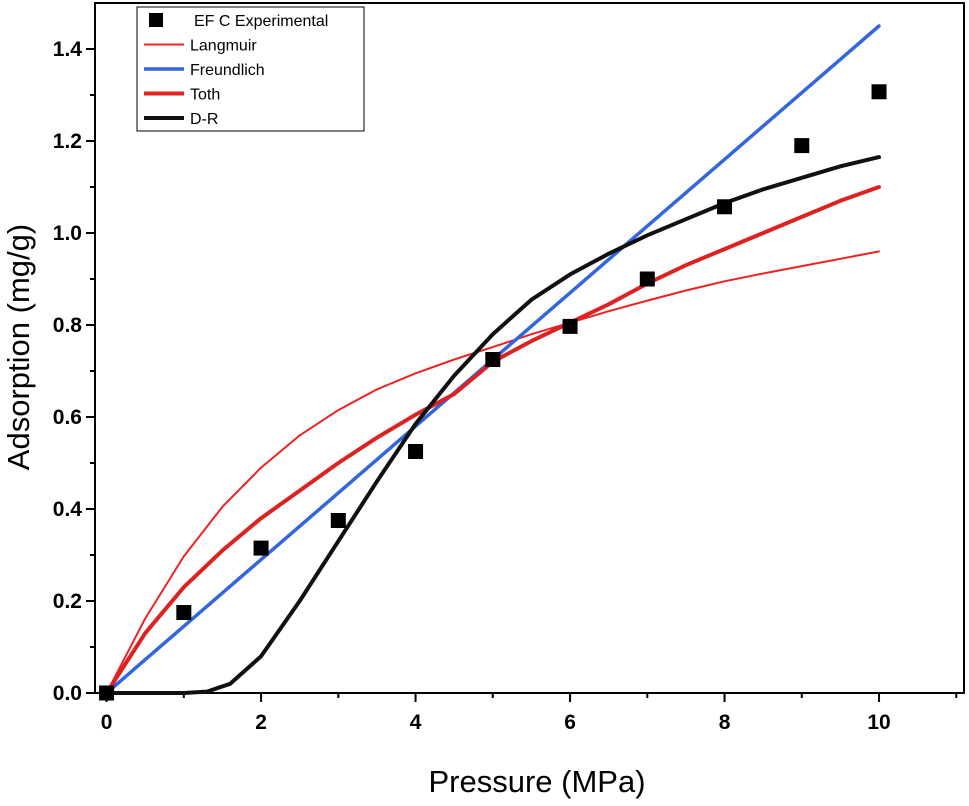 The width and height of the screenshot is (969, 806). I want to click on y-tick-label: 1.0, so click(67, 233).